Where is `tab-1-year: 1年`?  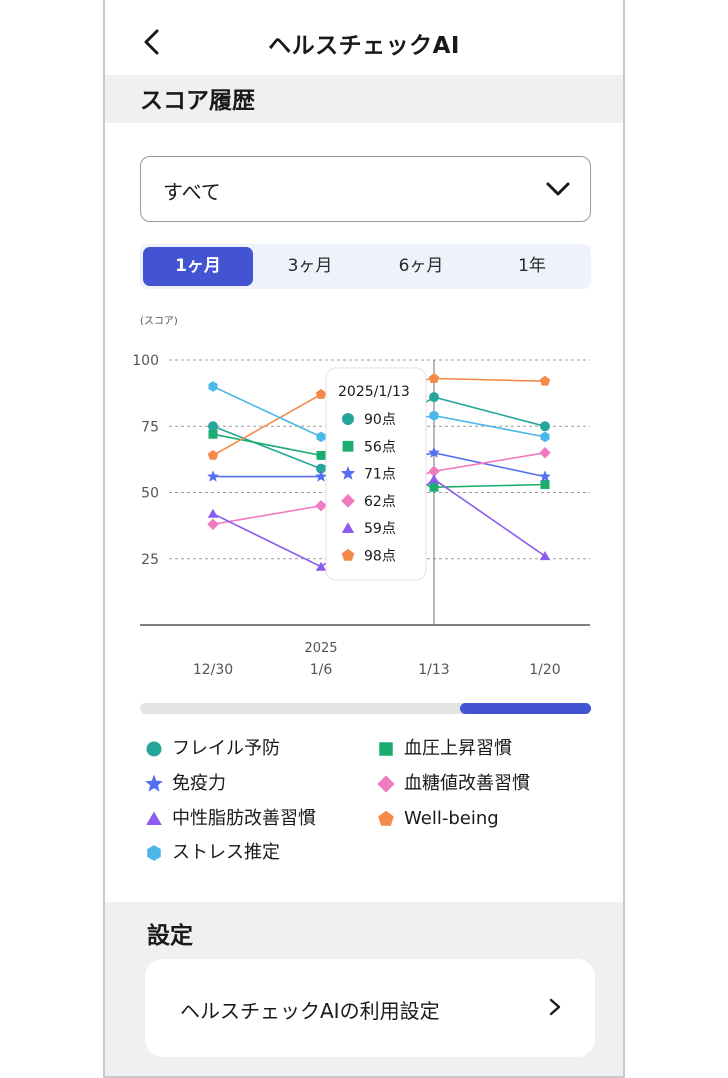 tab-1-year: 1年 is located at coordinates (532, 266).